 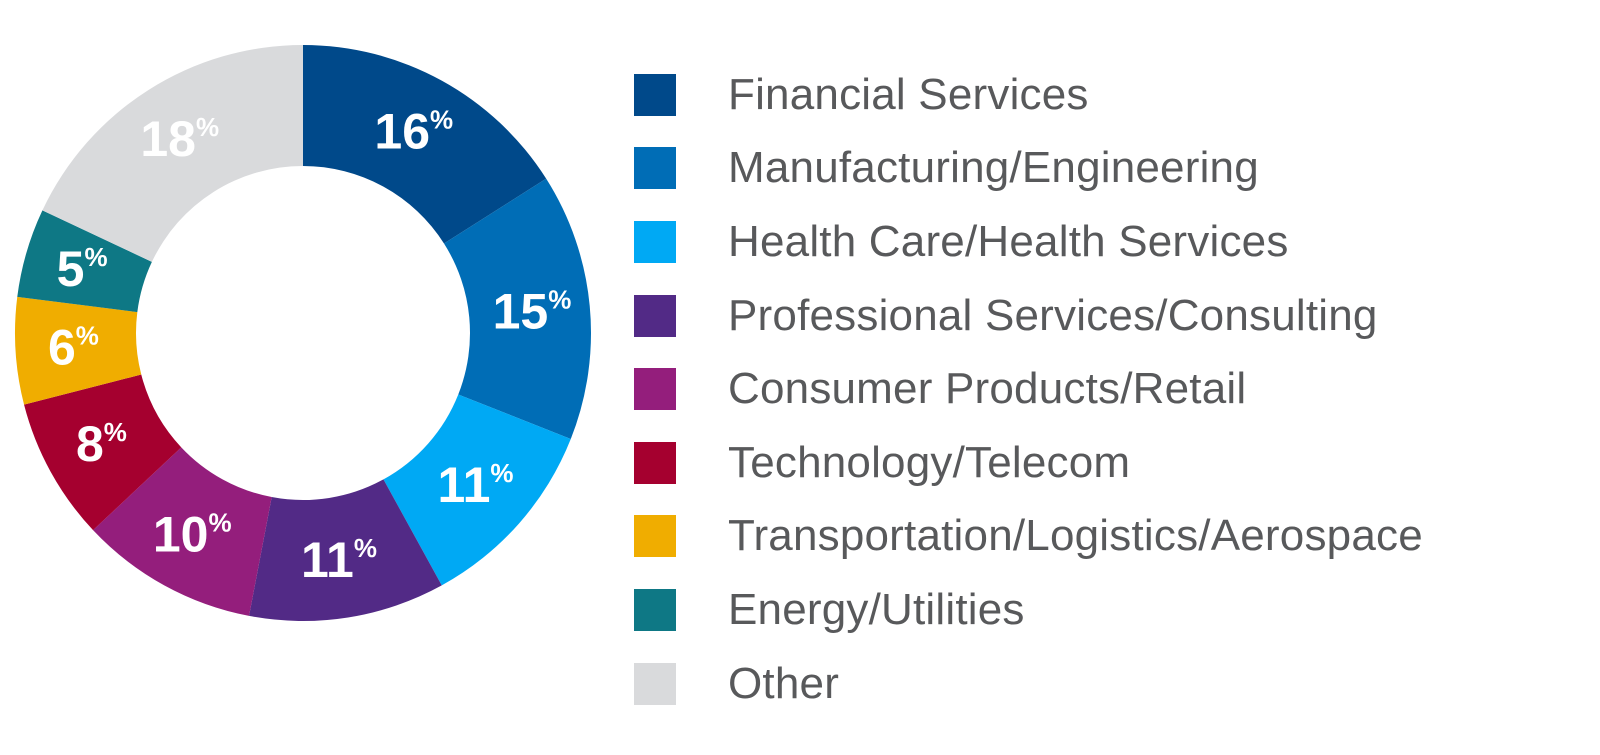 I want to click on legend-label: Transportation/Logistics/Aerospace, so click(x=1075, y=536).